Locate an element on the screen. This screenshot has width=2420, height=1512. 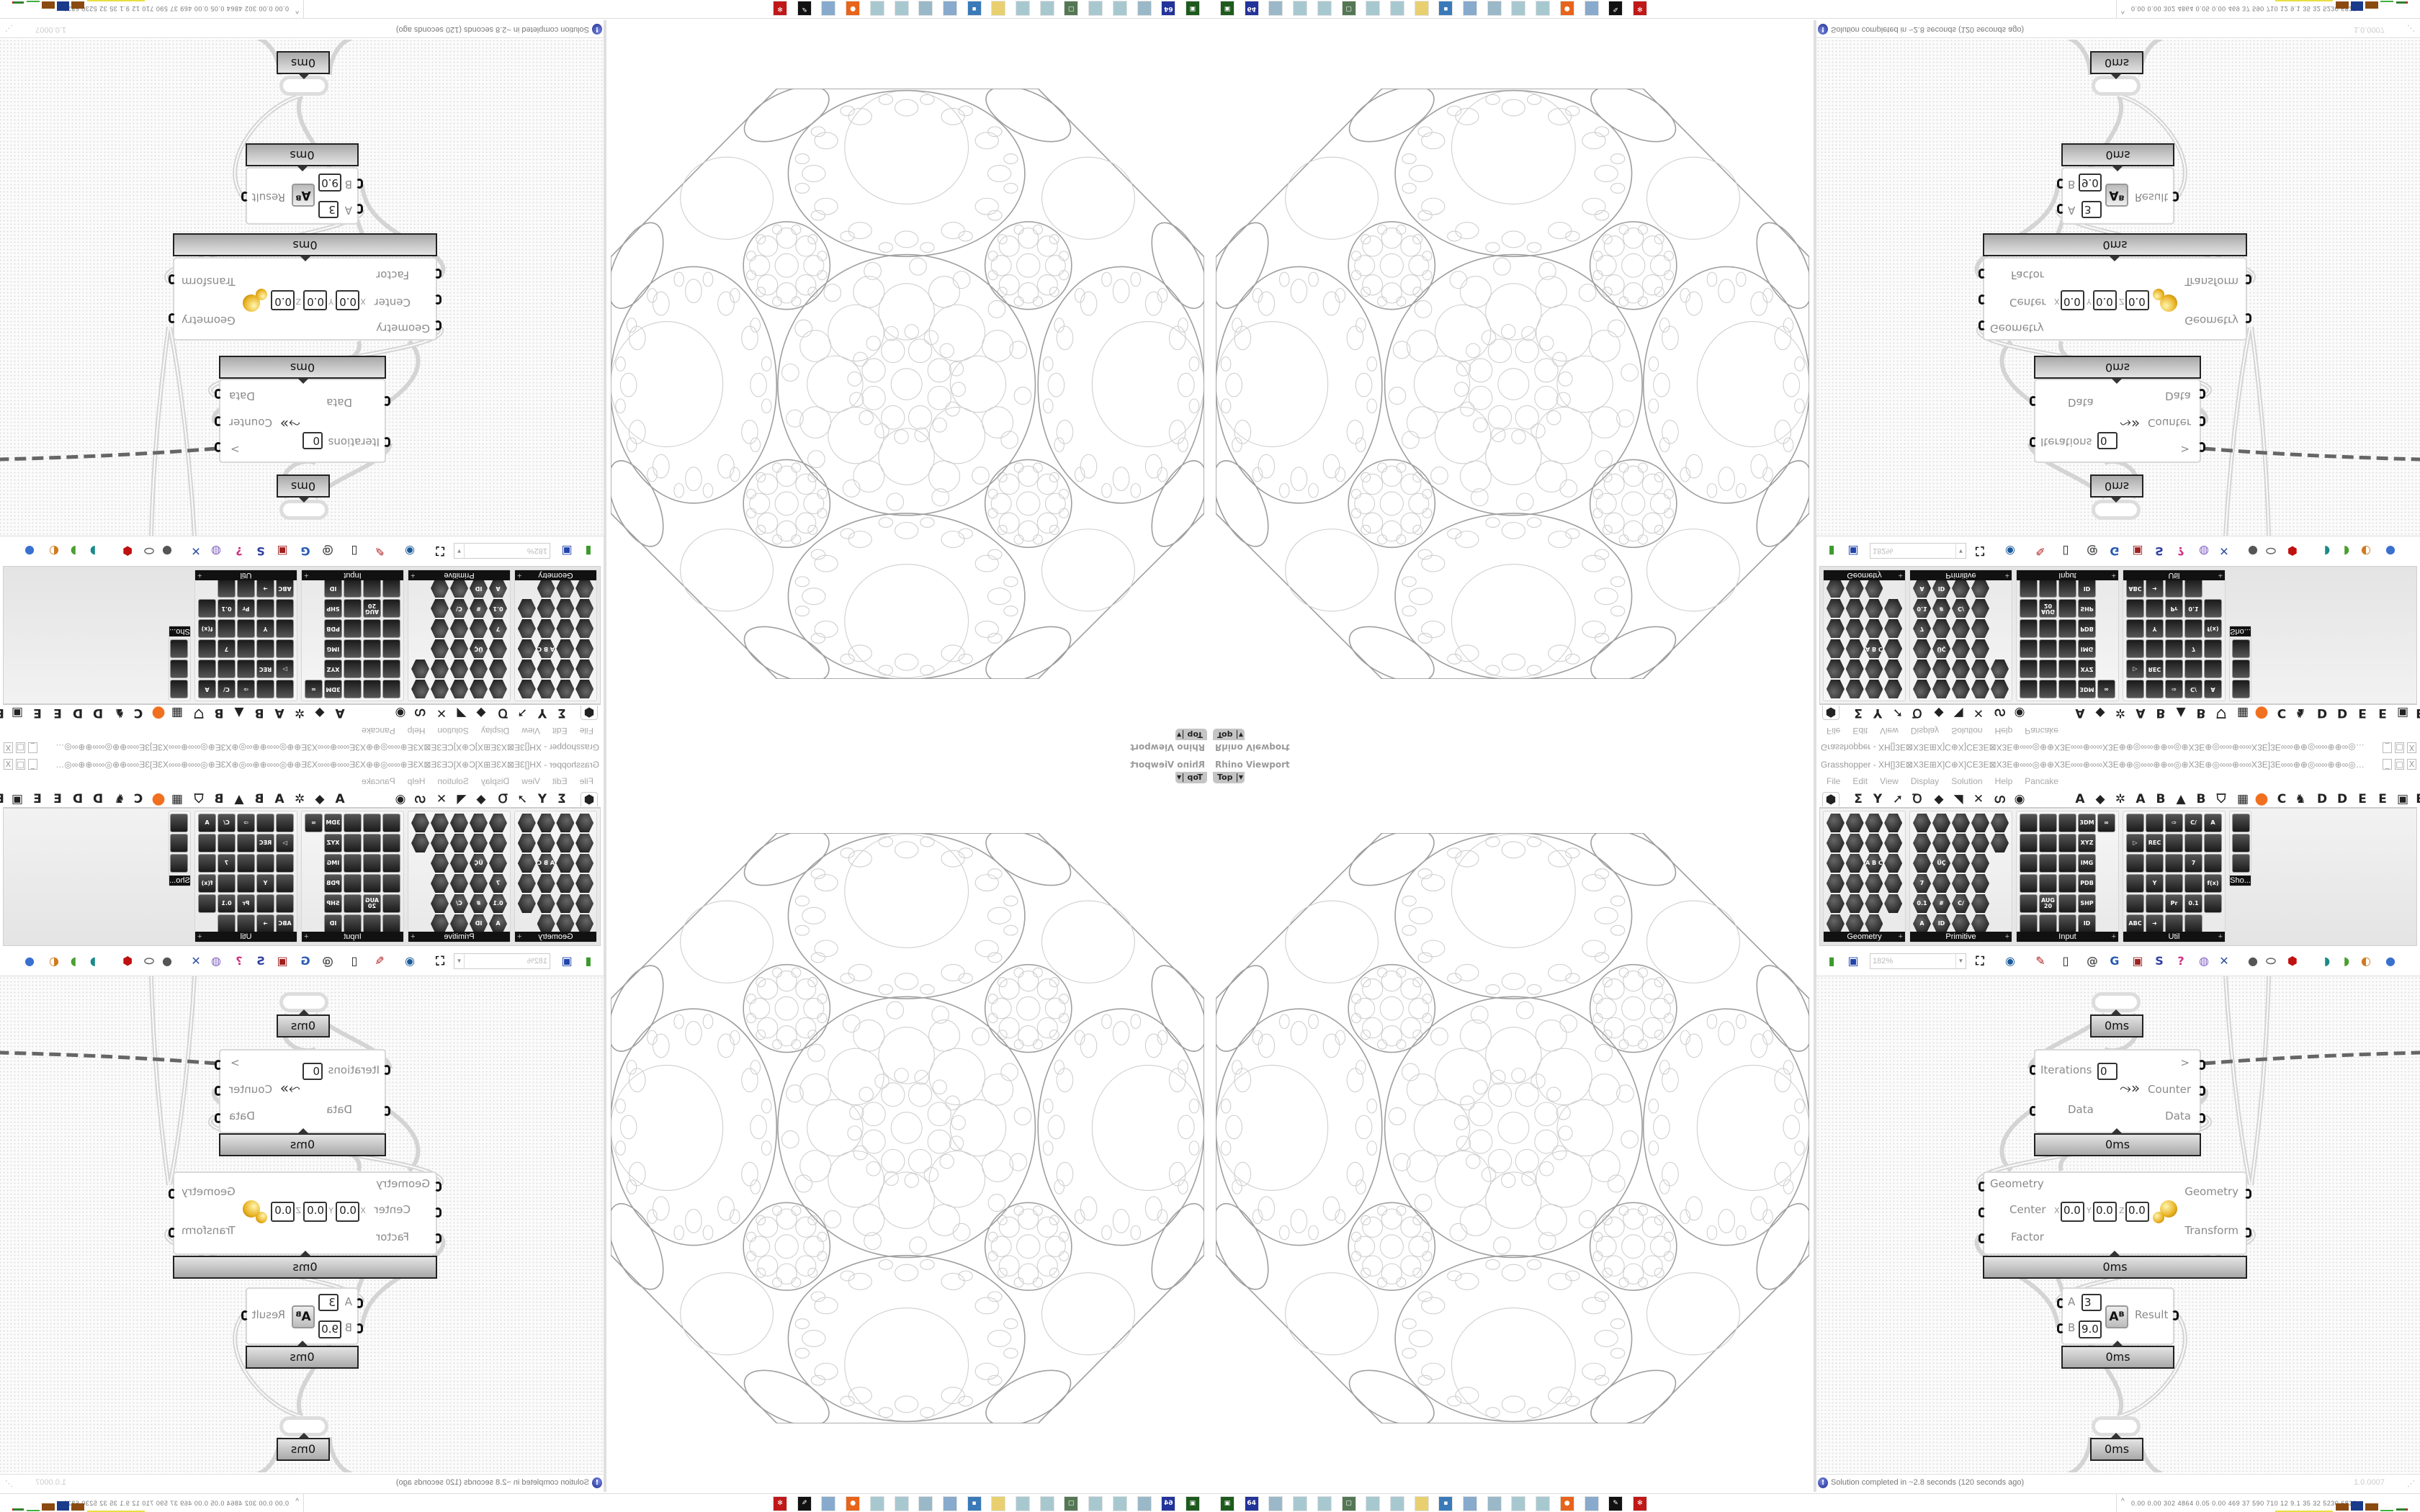
preview-selected-icon: ⬢ is located at coordinates (128, 961).